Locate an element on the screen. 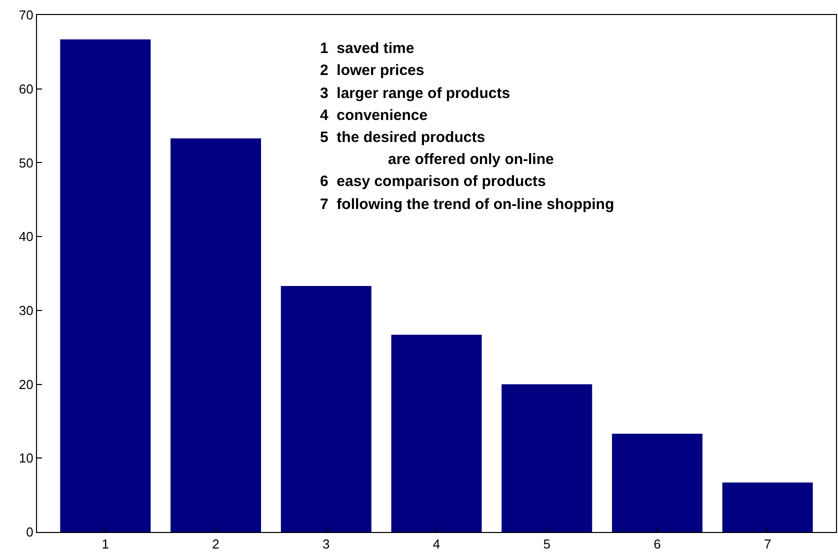  y-tick-label: 20 is located at coordinates (26, 384).